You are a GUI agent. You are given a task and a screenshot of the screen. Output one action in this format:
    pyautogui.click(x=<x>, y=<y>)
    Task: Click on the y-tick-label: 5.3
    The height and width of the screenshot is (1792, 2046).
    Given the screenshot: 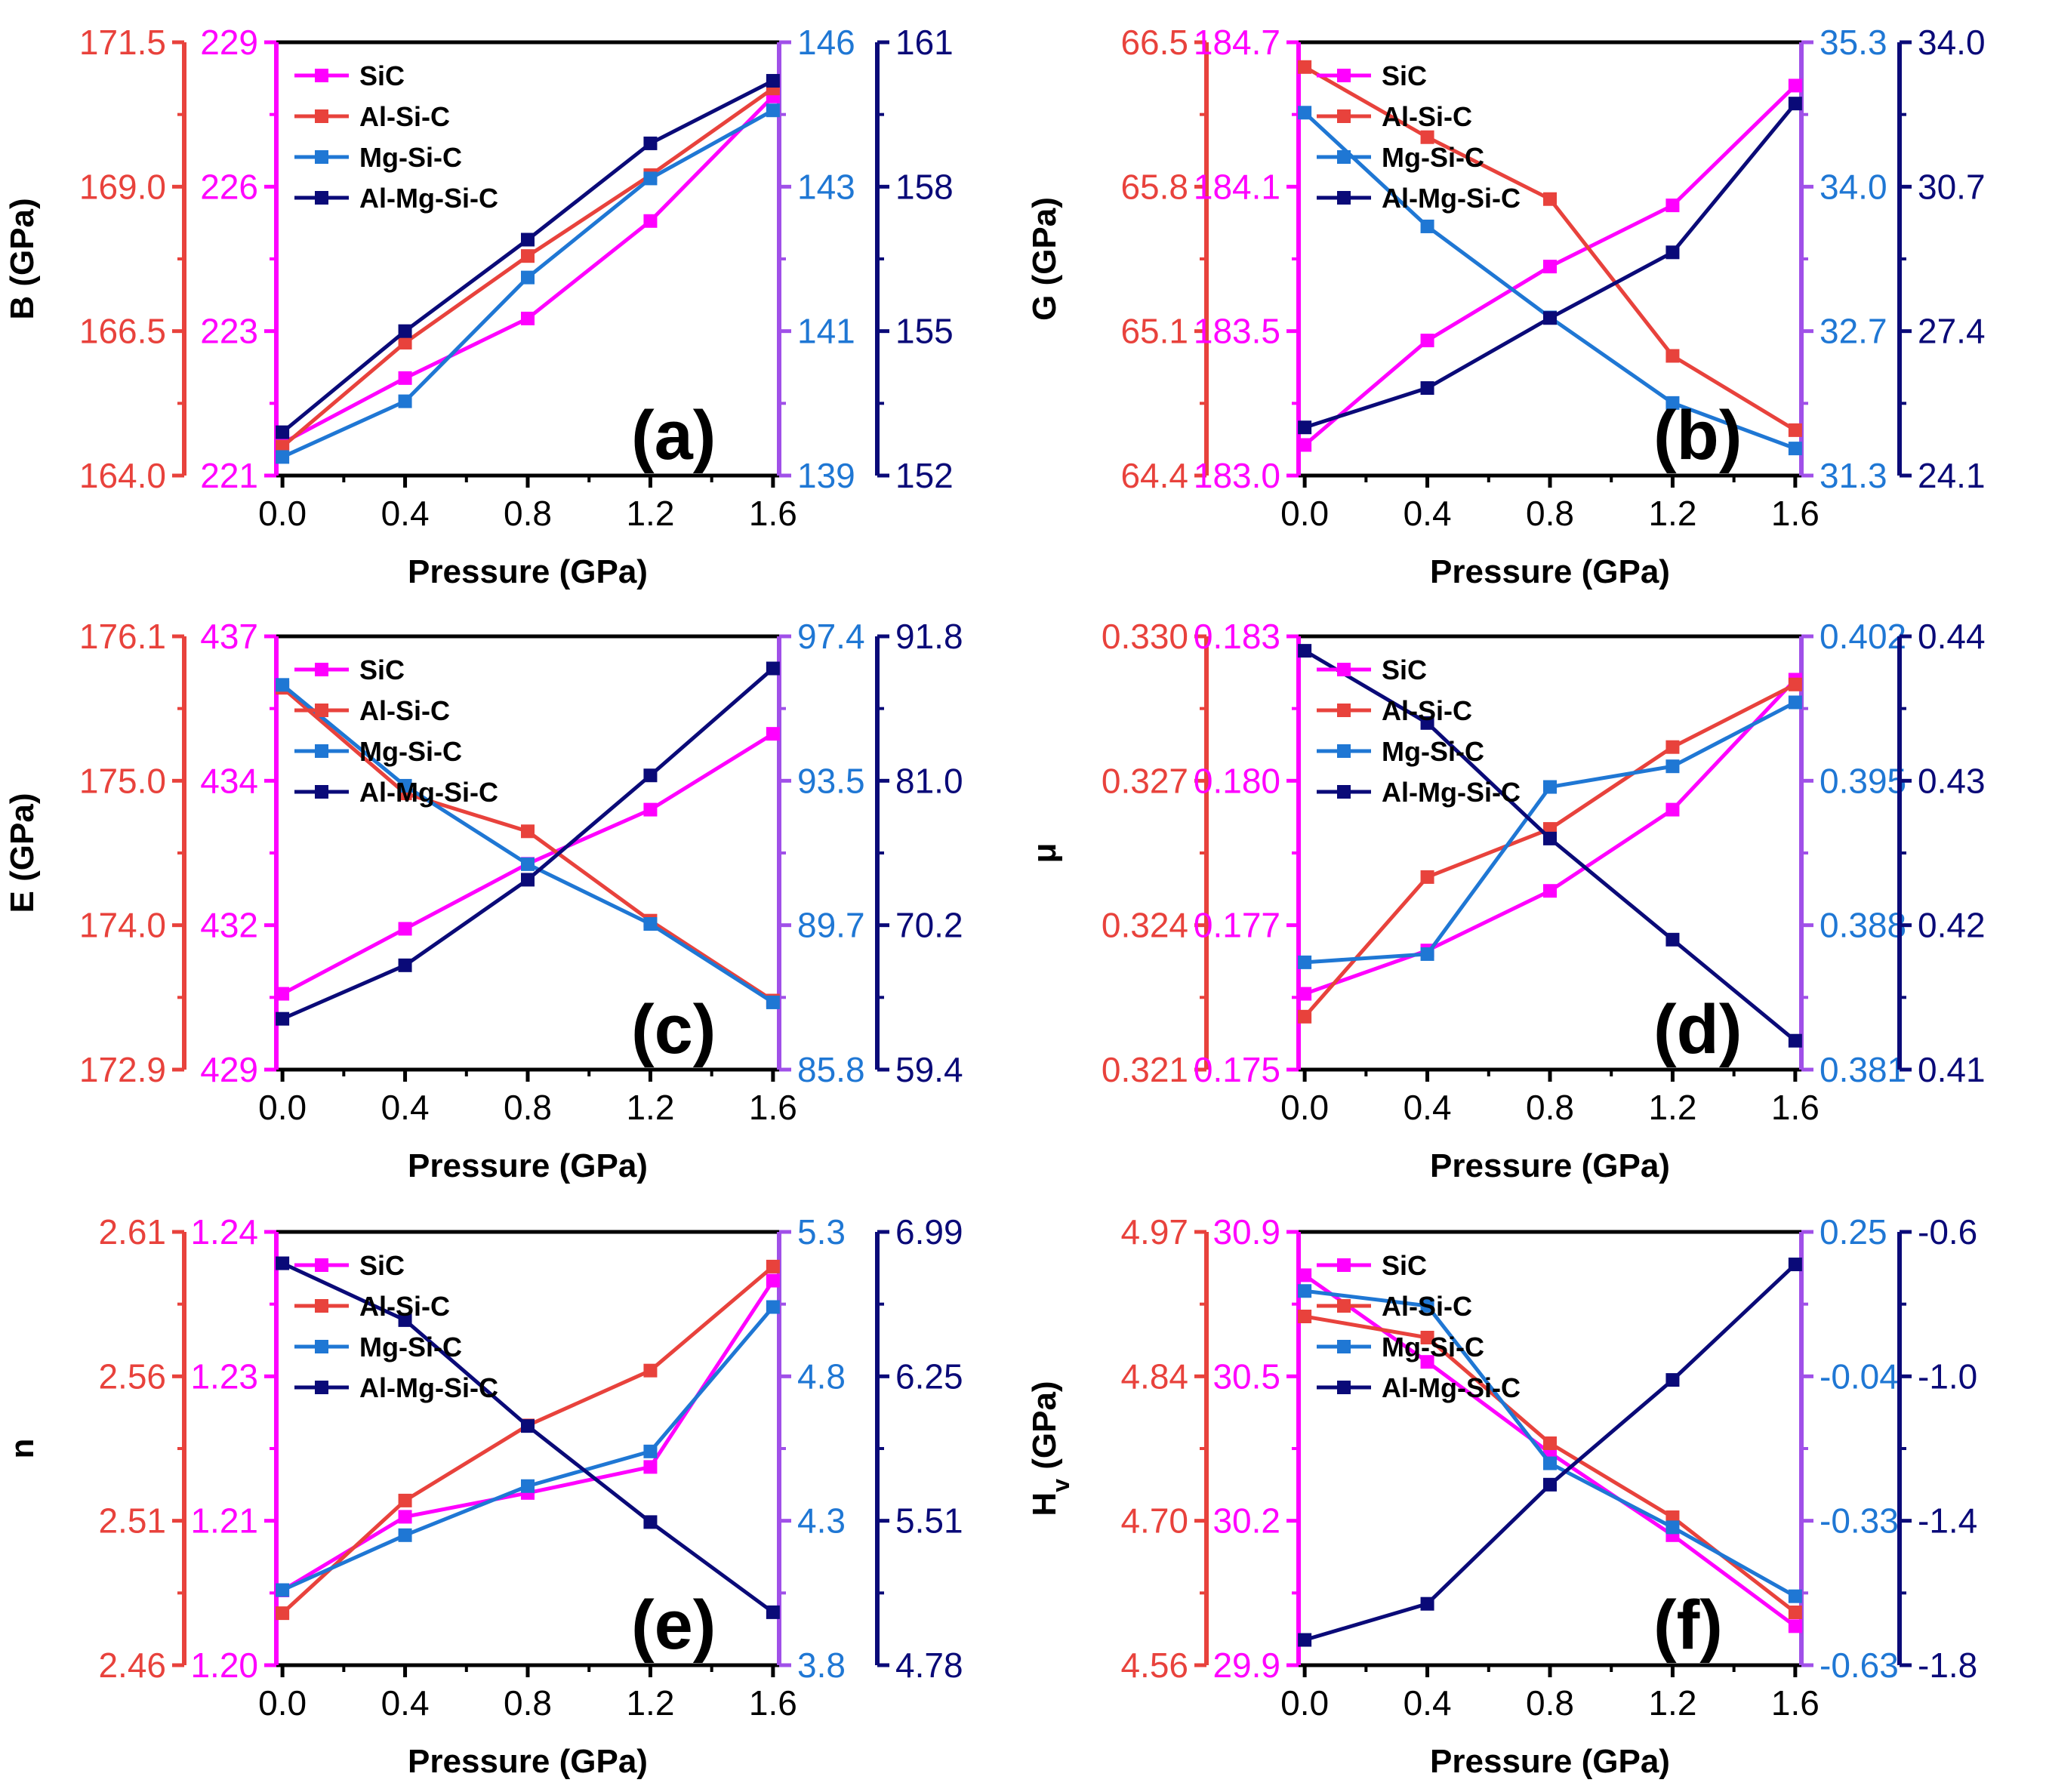 What is the action you would take?
    pyautogui.click(x=821, y=1232)
    